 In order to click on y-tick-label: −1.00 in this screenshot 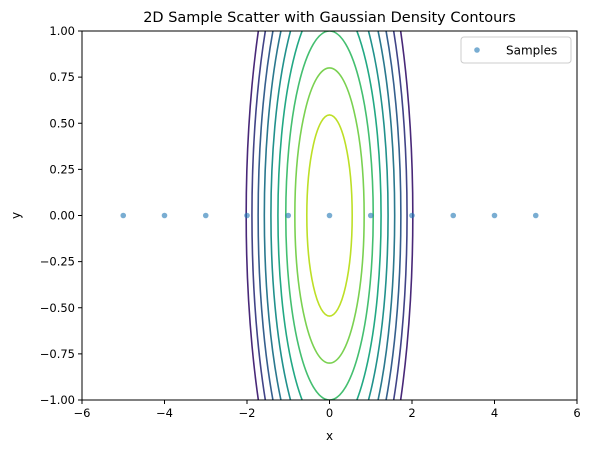, I will do `click(57, 400)`.